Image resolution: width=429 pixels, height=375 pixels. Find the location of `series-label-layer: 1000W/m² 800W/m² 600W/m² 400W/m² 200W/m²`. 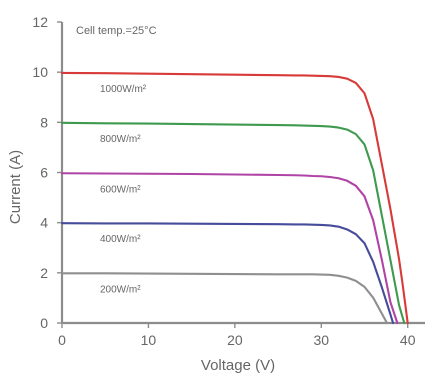

series-label-layer: 1000W/m² 800W/m² 600W/m² 400W/m² 200W/m² is located at coordinates (123, 189).